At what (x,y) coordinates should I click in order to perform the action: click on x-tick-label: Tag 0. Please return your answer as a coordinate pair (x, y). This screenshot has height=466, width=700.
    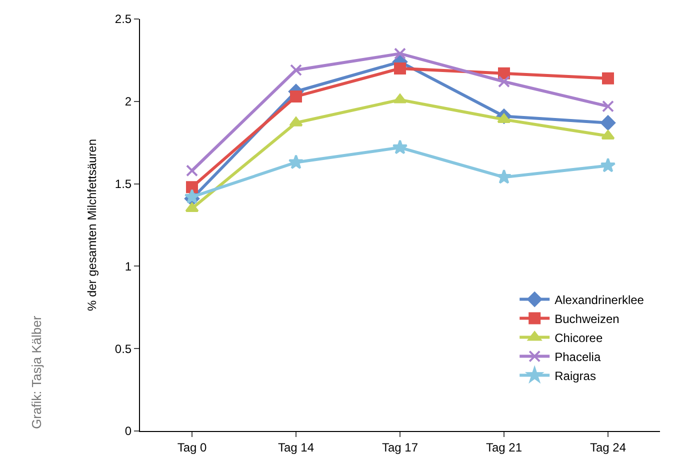
    Looking at the image, I should click on (192, 447).